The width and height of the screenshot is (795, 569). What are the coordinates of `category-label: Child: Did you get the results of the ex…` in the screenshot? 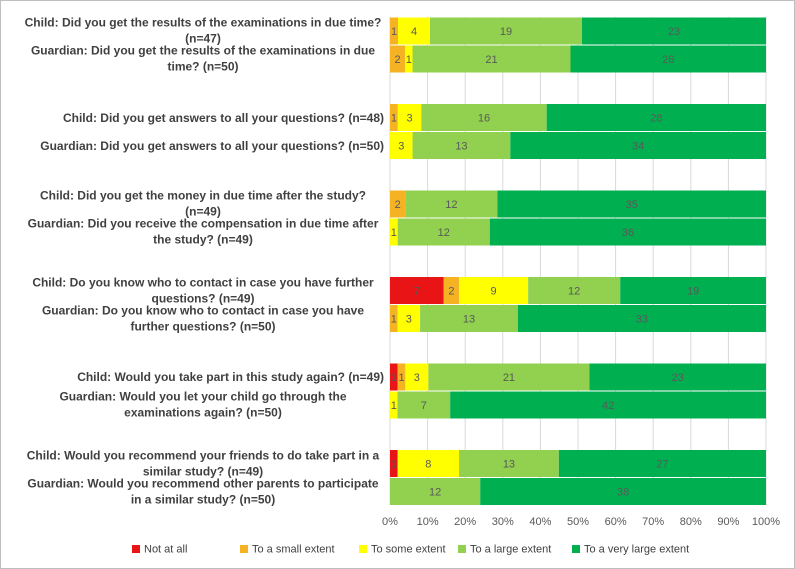 It's located at (199, 31).